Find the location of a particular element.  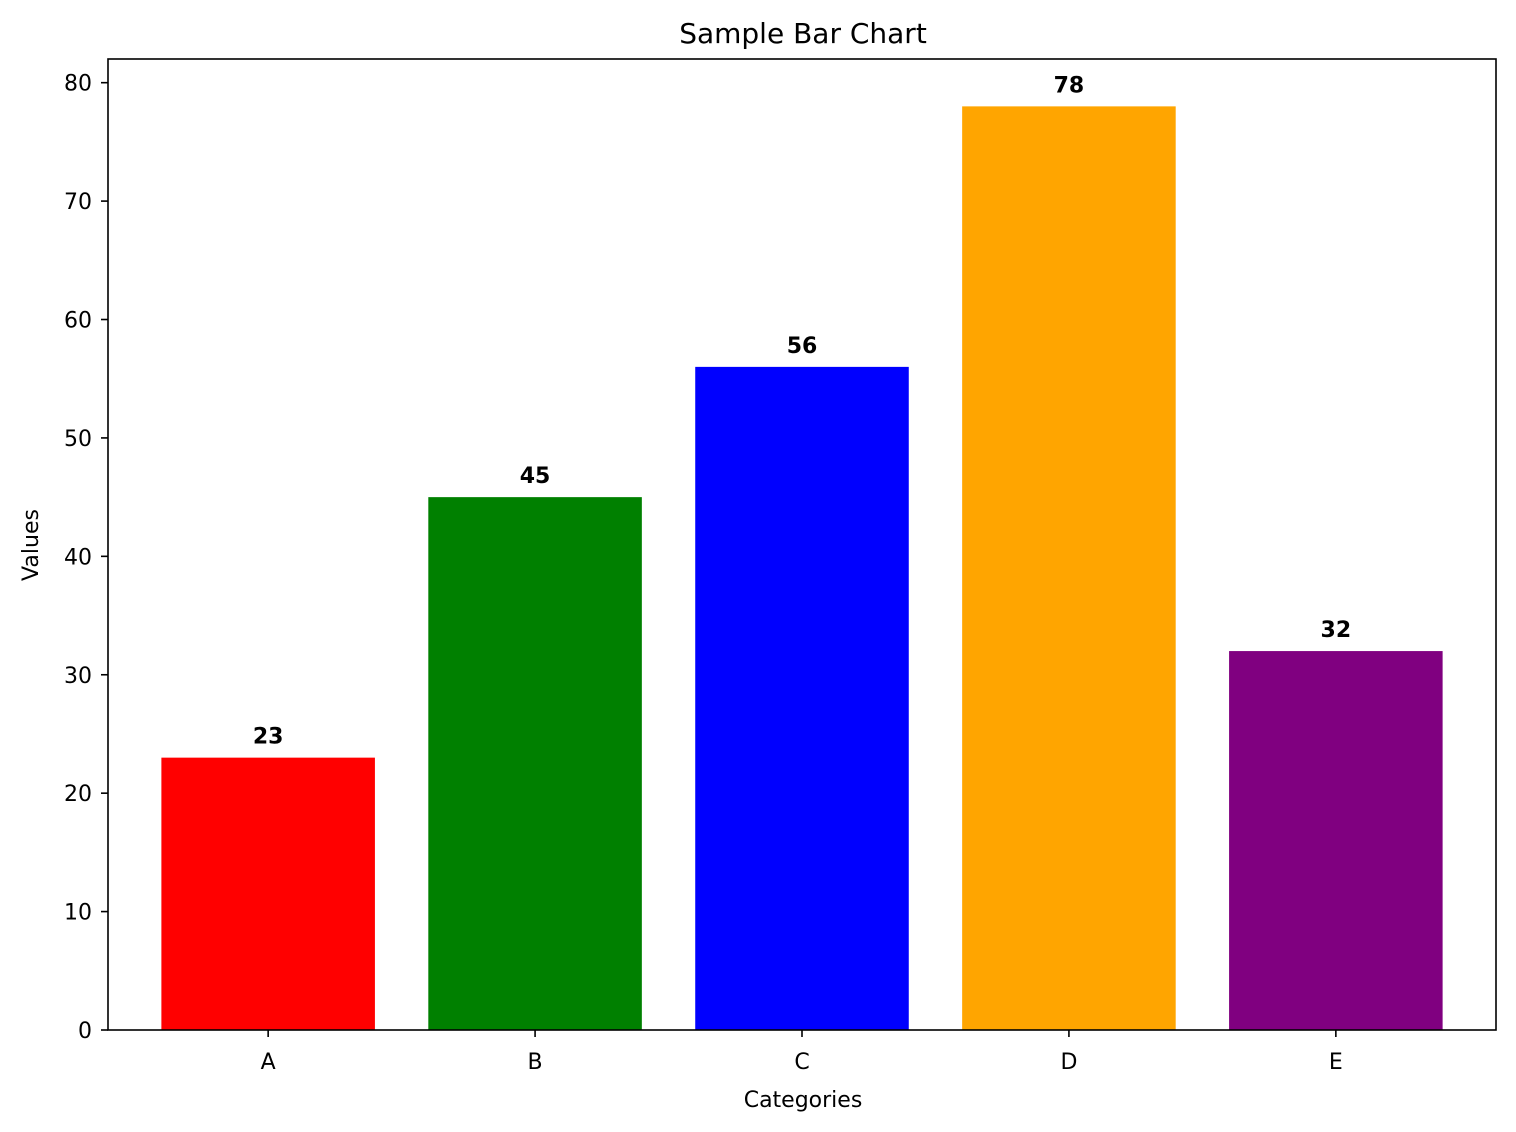

data-label-d: 78 is located at coordinates (1069, 85).